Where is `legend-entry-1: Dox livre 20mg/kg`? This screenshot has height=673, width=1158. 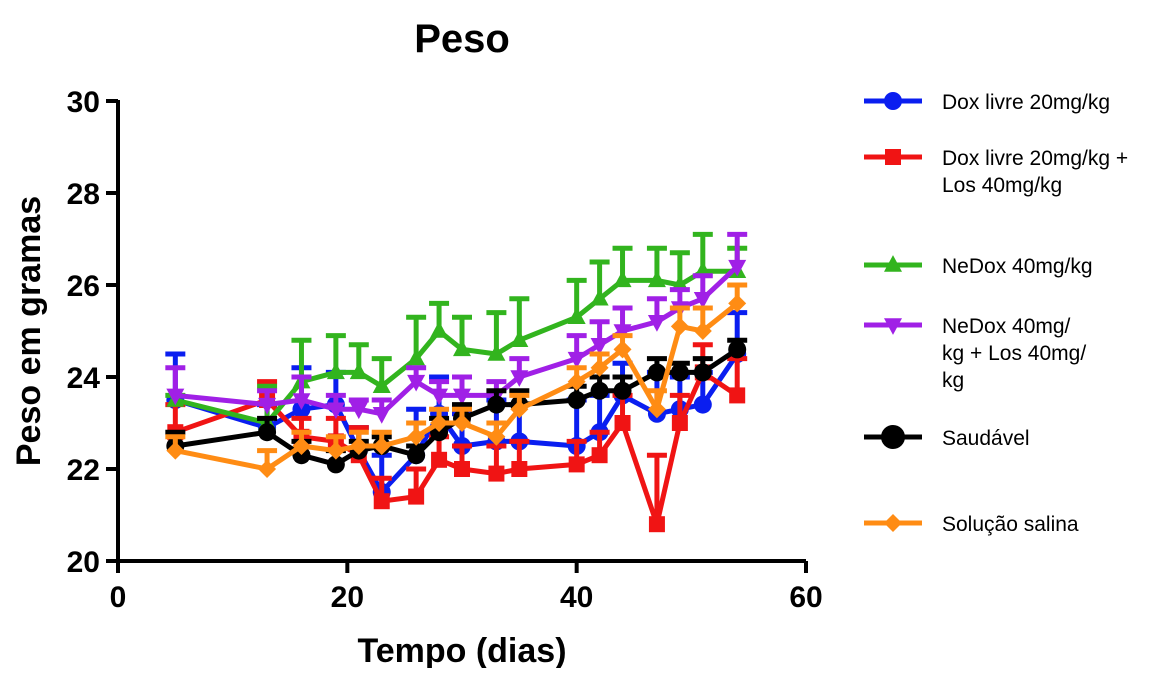 legend-entry-1: Dox livre 20mg/kg is located at coordinates (987, 102).